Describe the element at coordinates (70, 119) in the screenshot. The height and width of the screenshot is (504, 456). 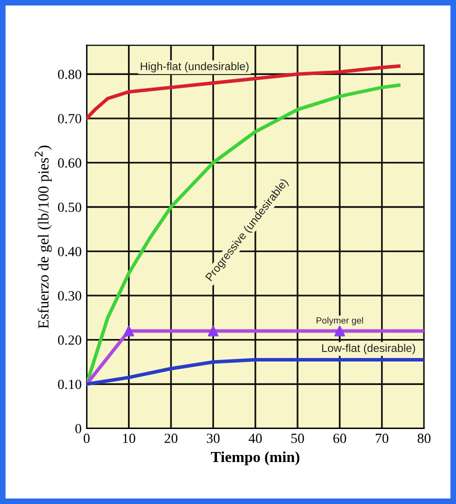
I see `y-tick-label: 0.70` at that location.